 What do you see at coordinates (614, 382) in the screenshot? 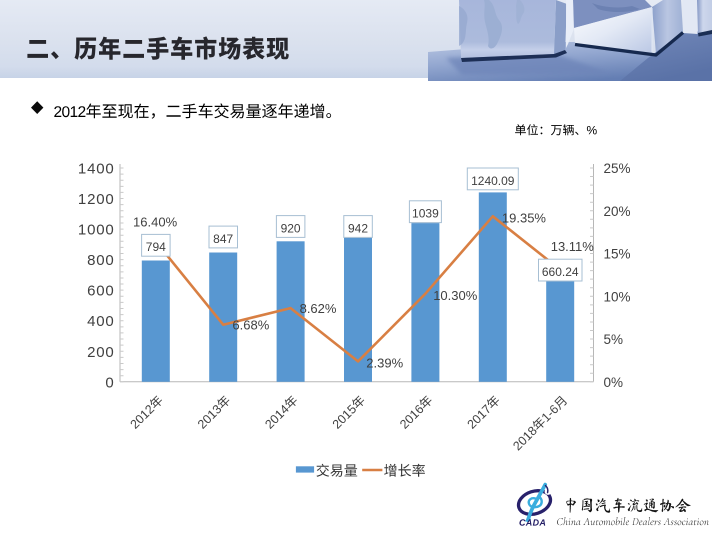
I see `svg-text: 0%` at bounding box center [614, 382].